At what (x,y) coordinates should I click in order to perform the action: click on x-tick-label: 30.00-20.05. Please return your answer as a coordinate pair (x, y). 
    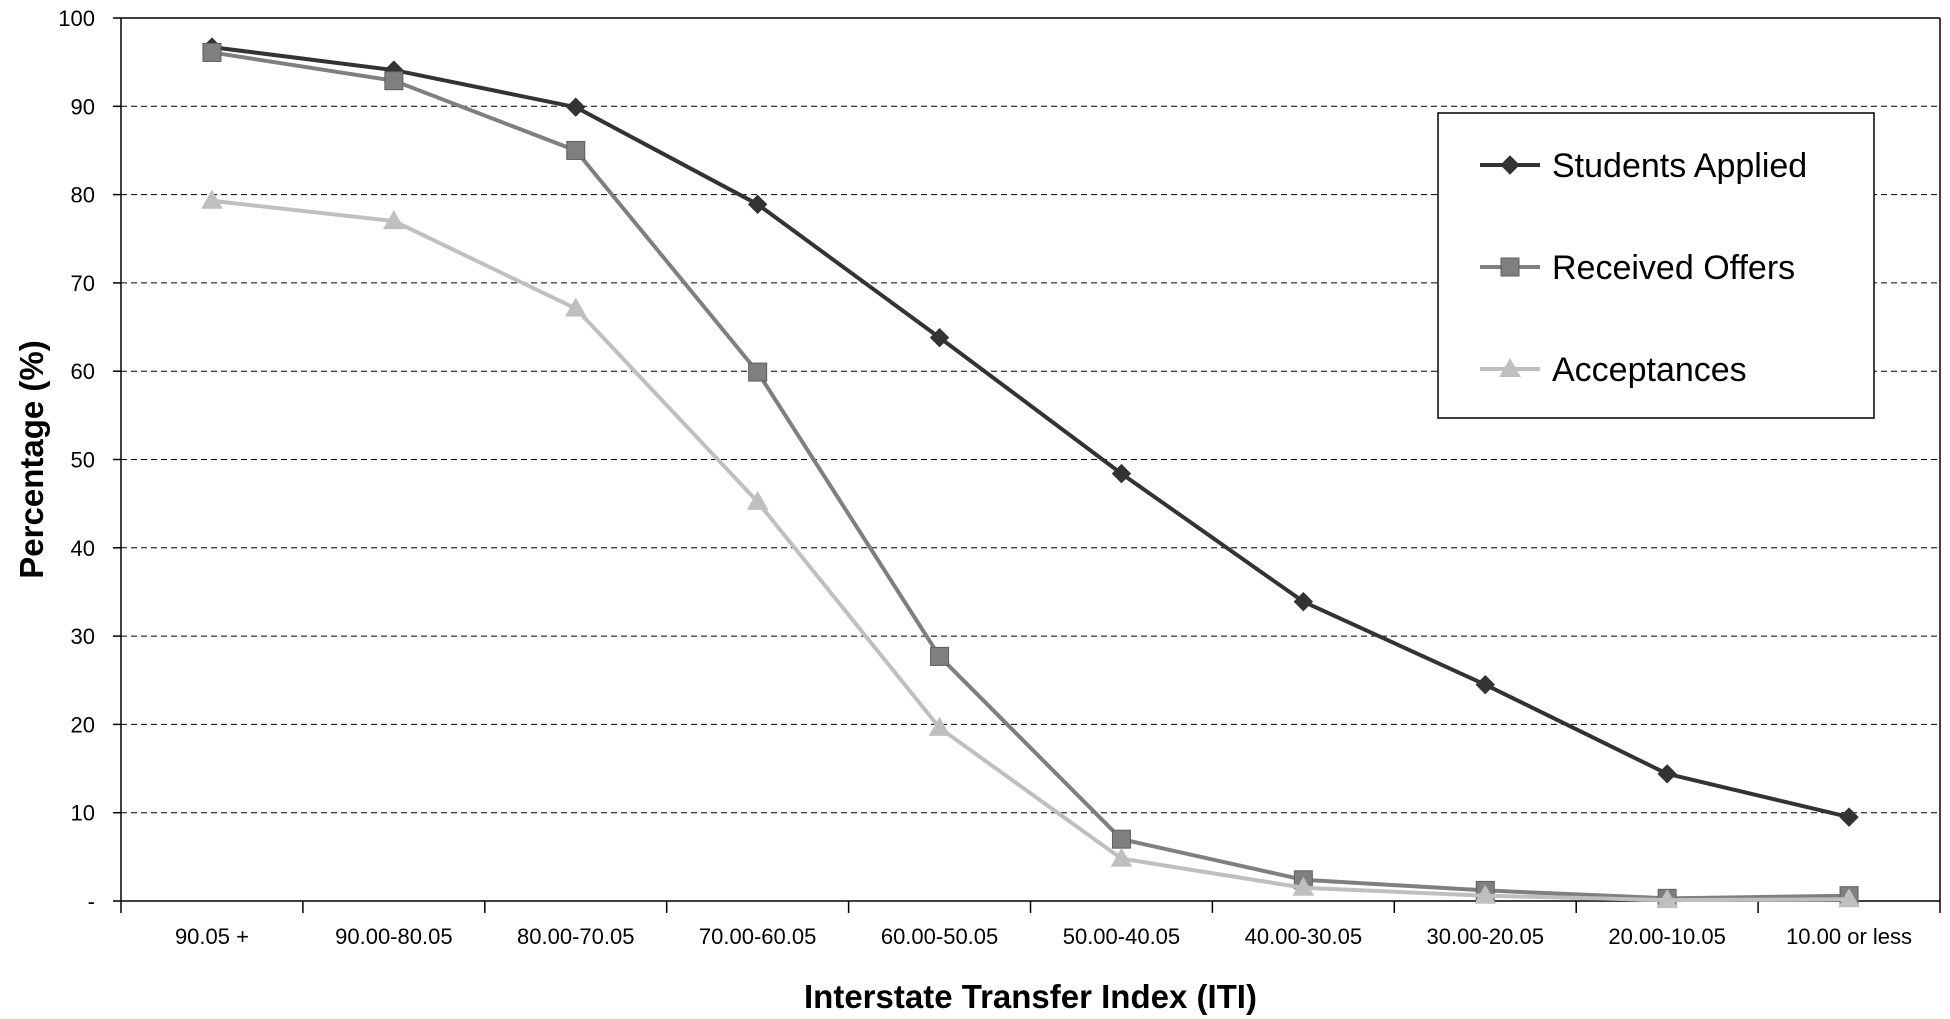
    Looking at the image, I should click on (1485, 936).